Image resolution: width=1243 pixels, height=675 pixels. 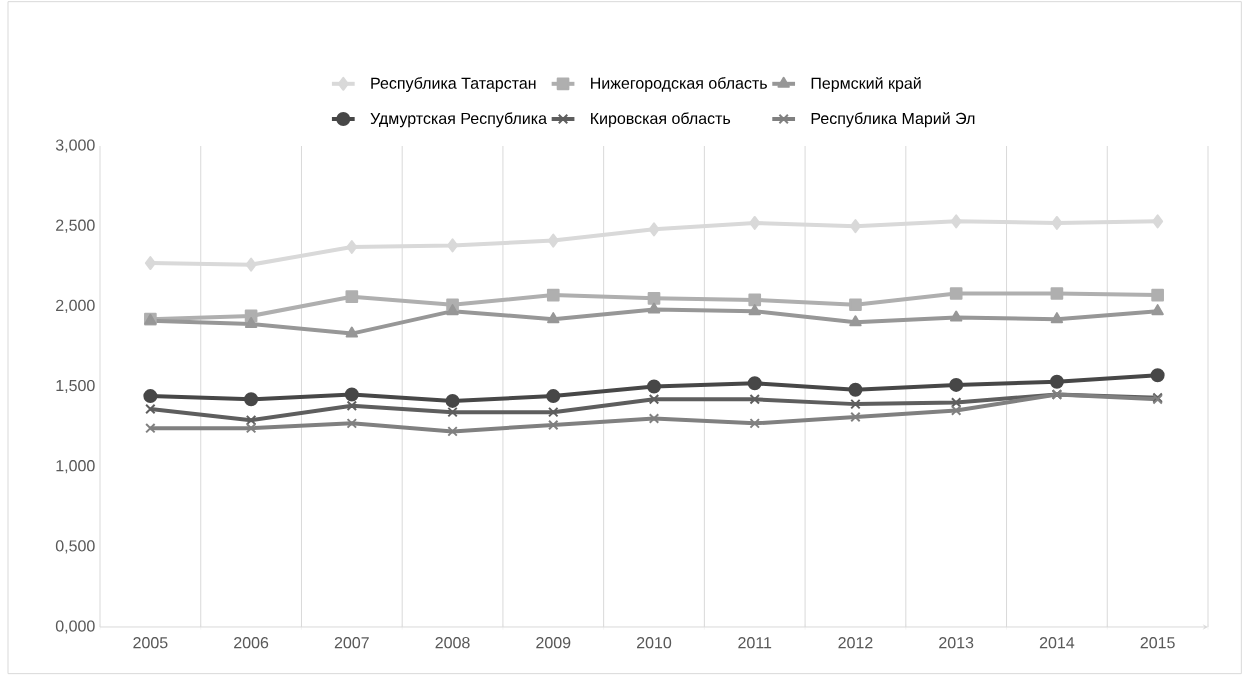 What do you see at coordinates (855, 643) in the screenshot?
I see `x-tick-label: 2012` at bounding box center [855, 643].